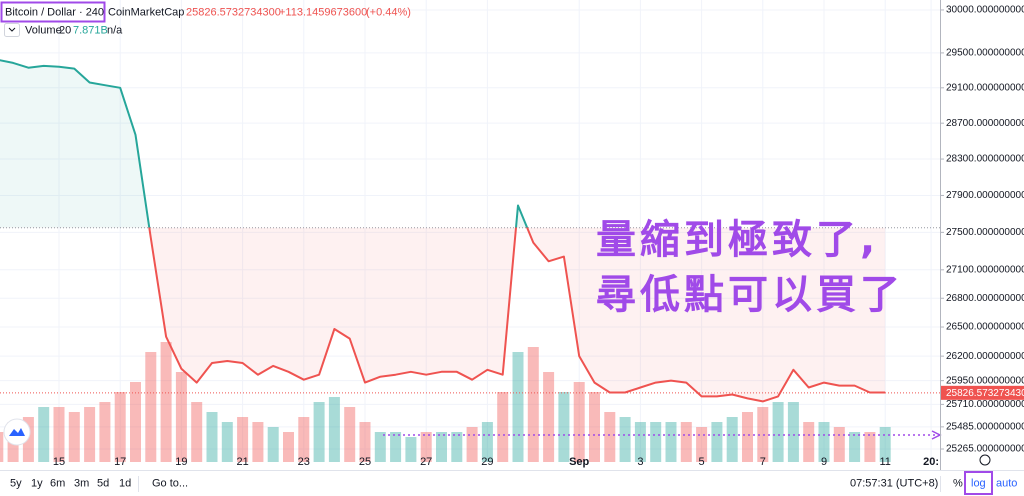  I want to click on range-button: 1y, so click(37, 483).